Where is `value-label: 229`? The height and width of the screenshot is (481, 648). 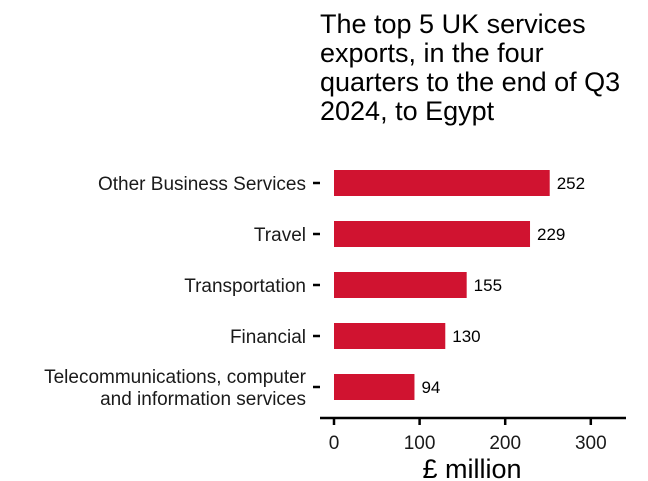 value-label: 229 is located at coordinates (551, 234).